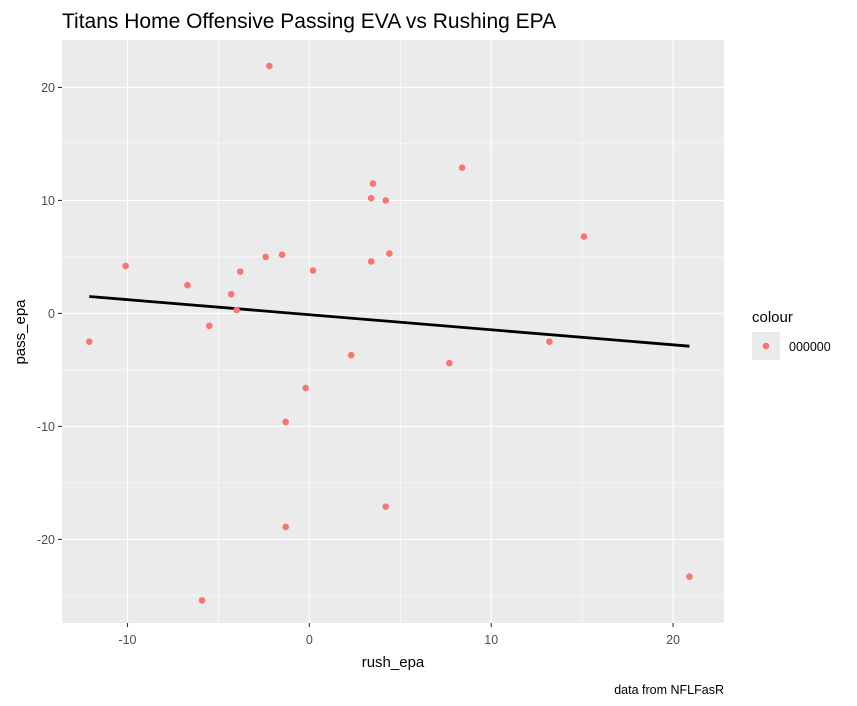 The height and width of the screenshot is (706, 857). What do you see at coordinates (791, 334) in the screenshot?
I see `legend: colour 000000` at bounding box center [791, 334].